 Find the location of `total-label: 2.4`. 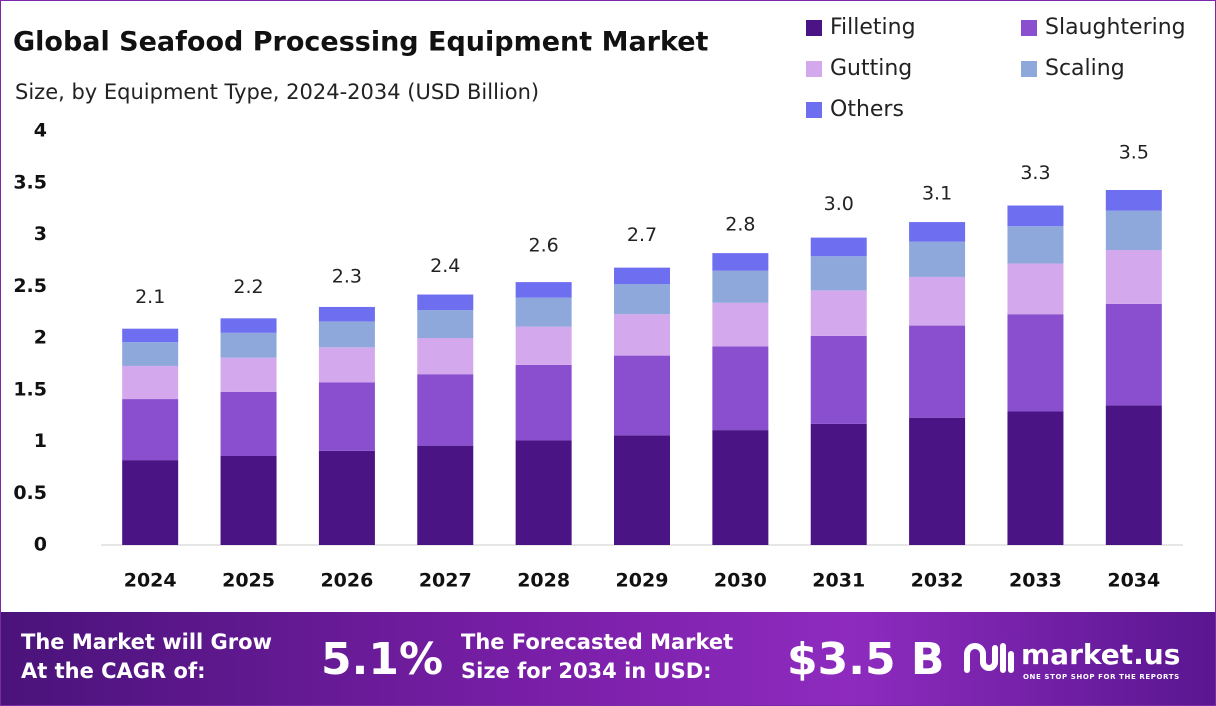

total-label: 2.4 is located at coordinates (445, 266).